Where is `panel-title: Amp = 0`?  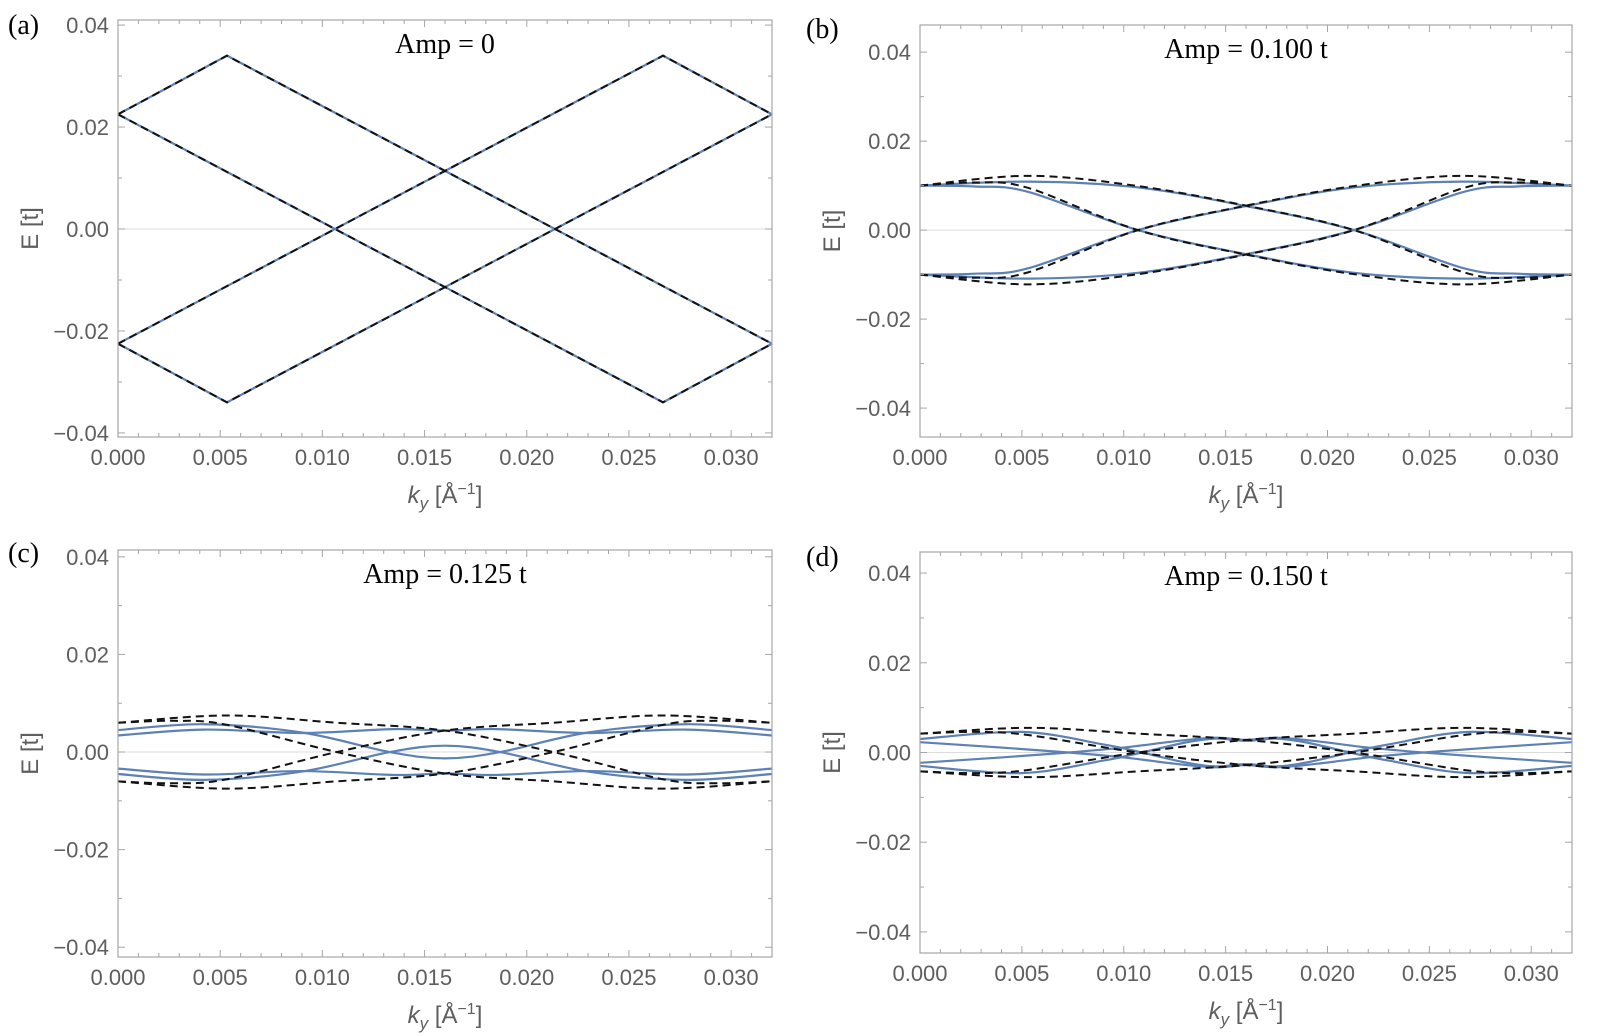
panel-title: Amp = 0 is located at coordinates (445, 44).